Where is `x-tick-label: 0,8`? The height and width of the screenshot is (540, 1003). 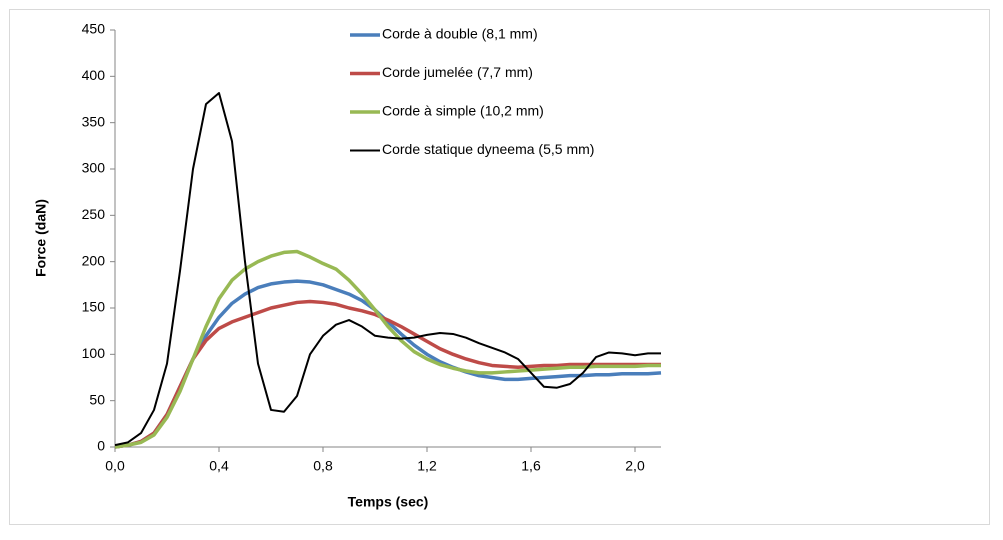
x-tick-label: 0,8 is located at coordinates (323, 466).